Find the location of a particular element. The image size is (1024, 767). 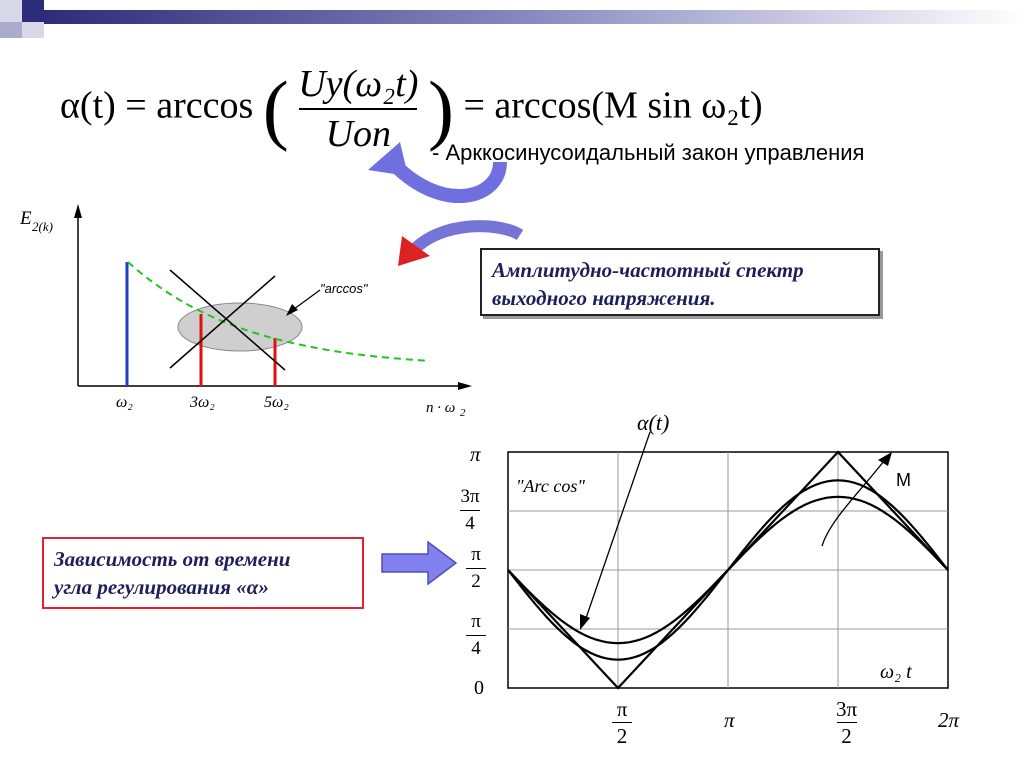

spectrum-chart: E 2(k) "arccos" ω₂ 3ω₂ 5ω₂ n · ω 2 is located at coordinates (246, 311).